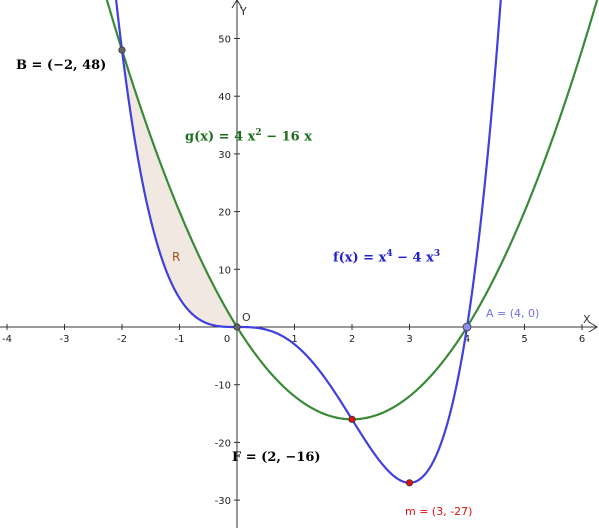  What do you see at coordinates (180, 339) in the screenshot?
I see `x-tick-label: -1` at bounding box center [180, 339].